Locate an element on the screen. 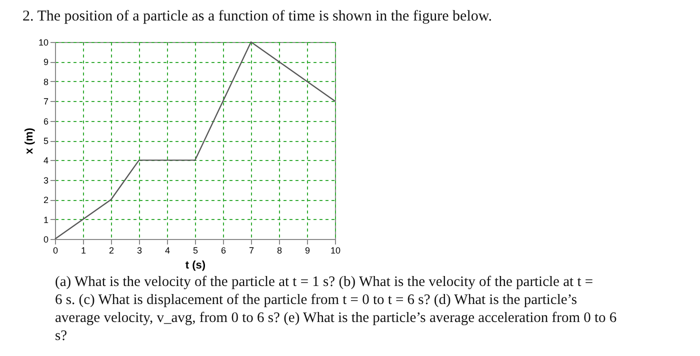 Image resolution: width=700 pixels, height=356 pixels. x-axis-title: t (s) is located at coordinates (195, 266).